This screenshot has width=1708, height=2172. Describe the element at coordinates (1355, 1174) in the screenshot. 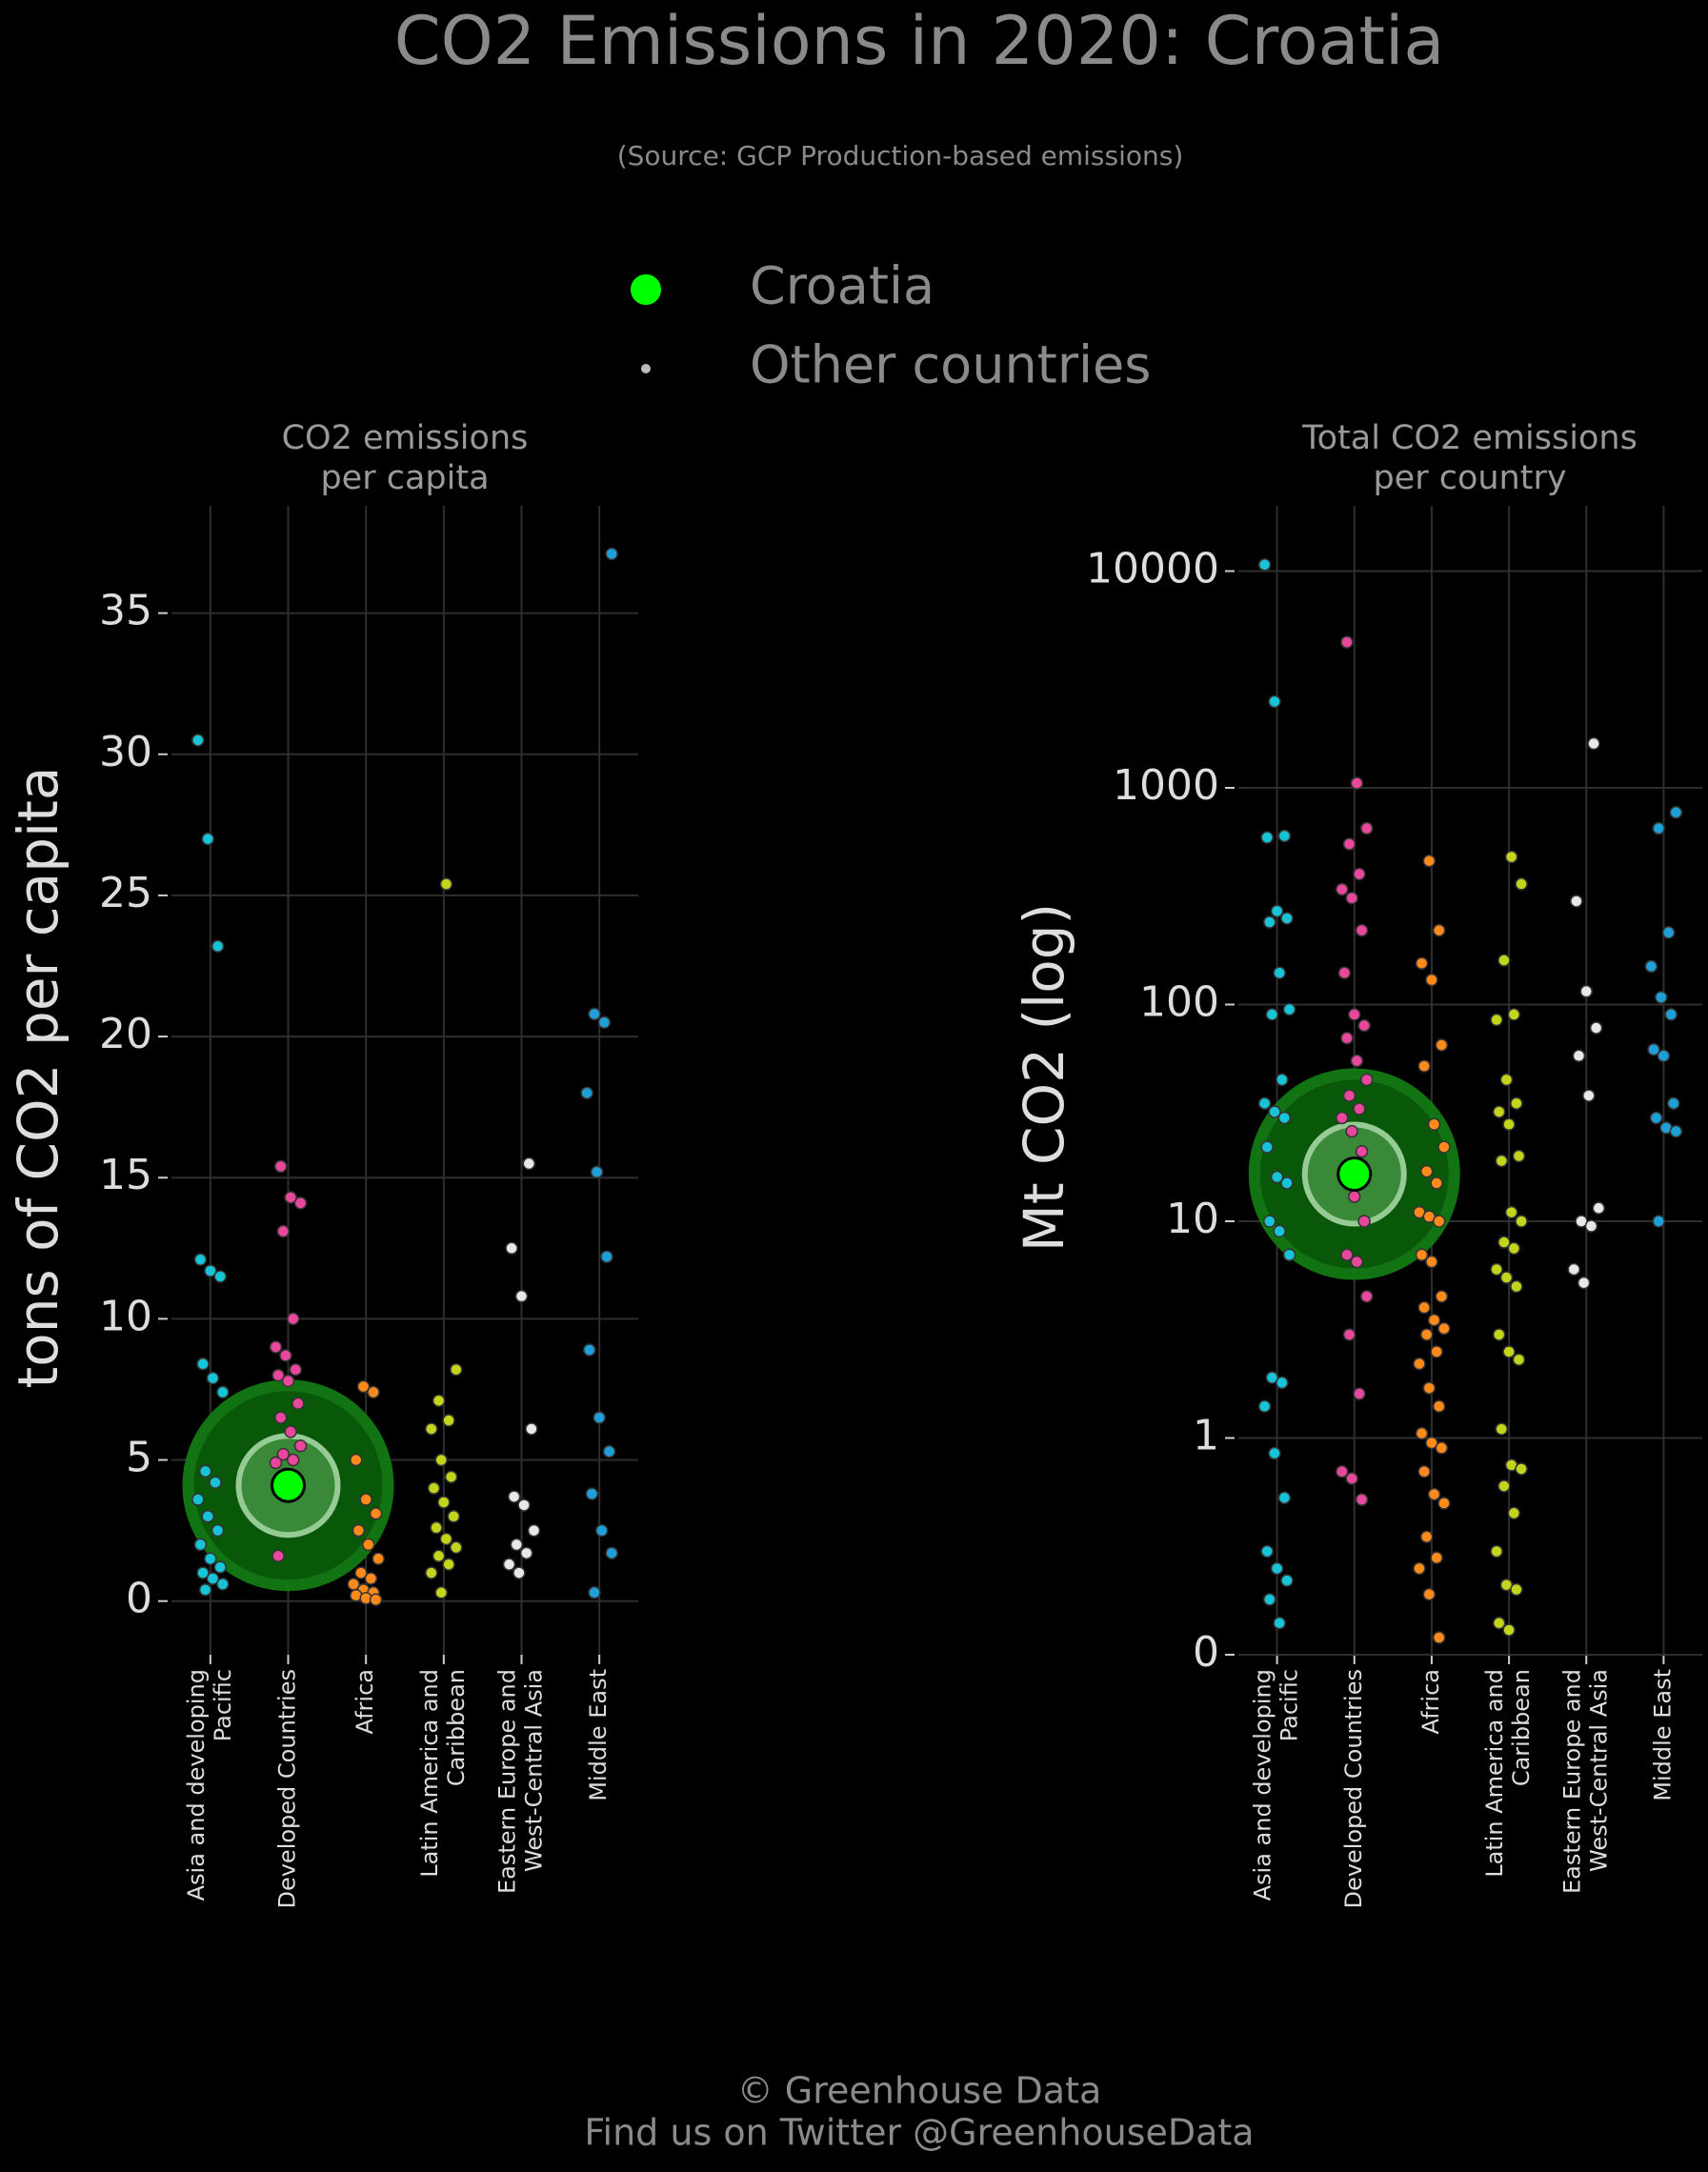

I see `highlight-point` at that location.